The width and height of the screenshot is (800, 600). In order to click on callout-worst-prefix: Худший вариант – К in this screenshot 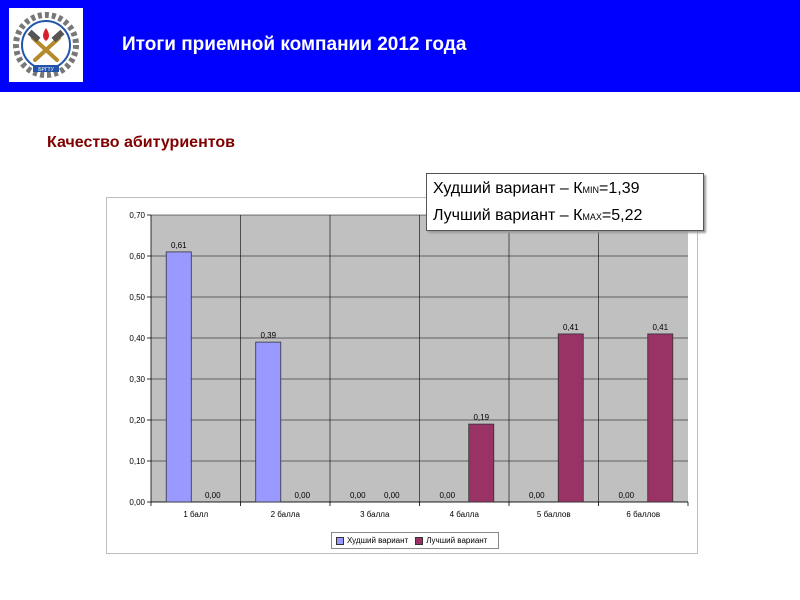, I will do `click(508, 188)`.